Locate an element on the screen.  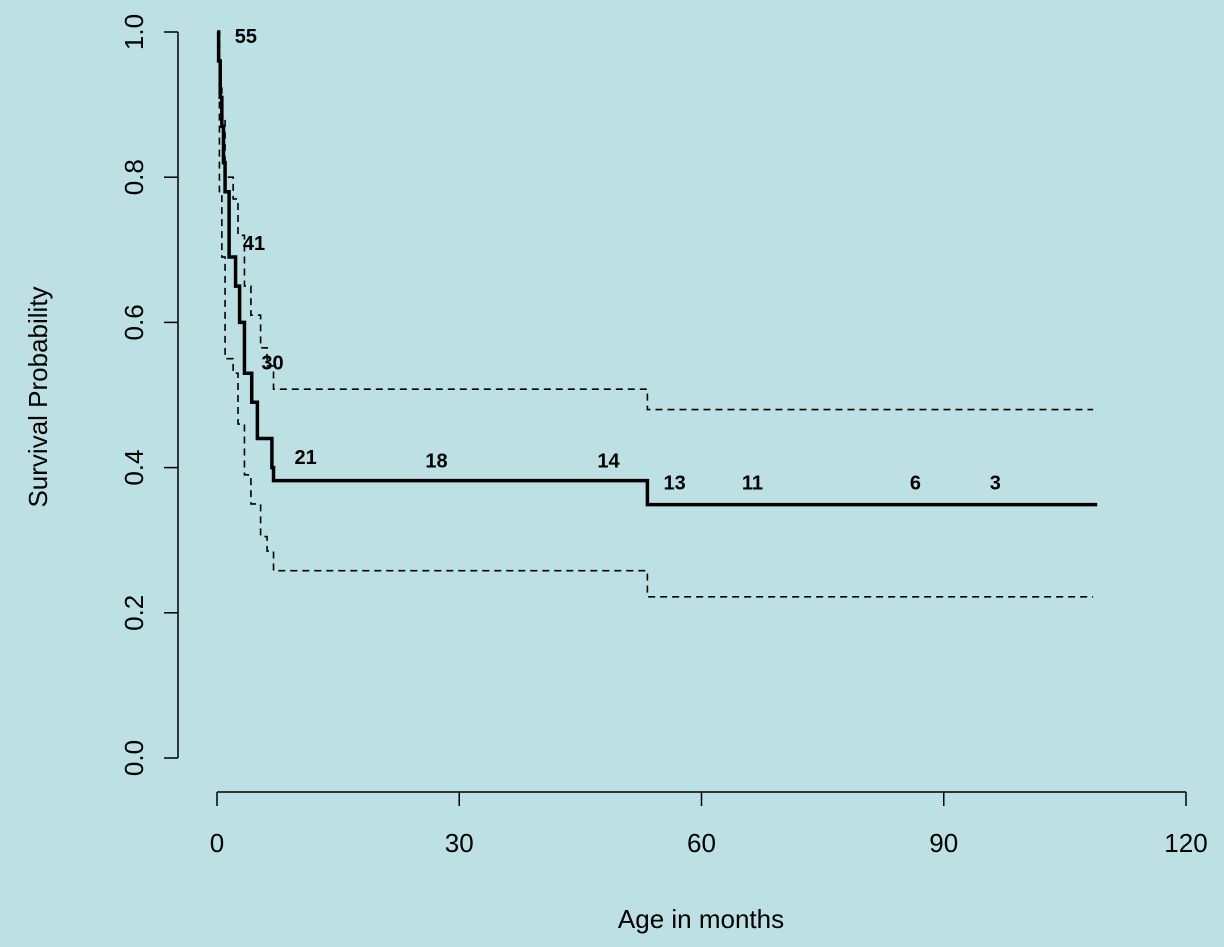
x-tick-label: 90 is located at coordinates (943, 843).